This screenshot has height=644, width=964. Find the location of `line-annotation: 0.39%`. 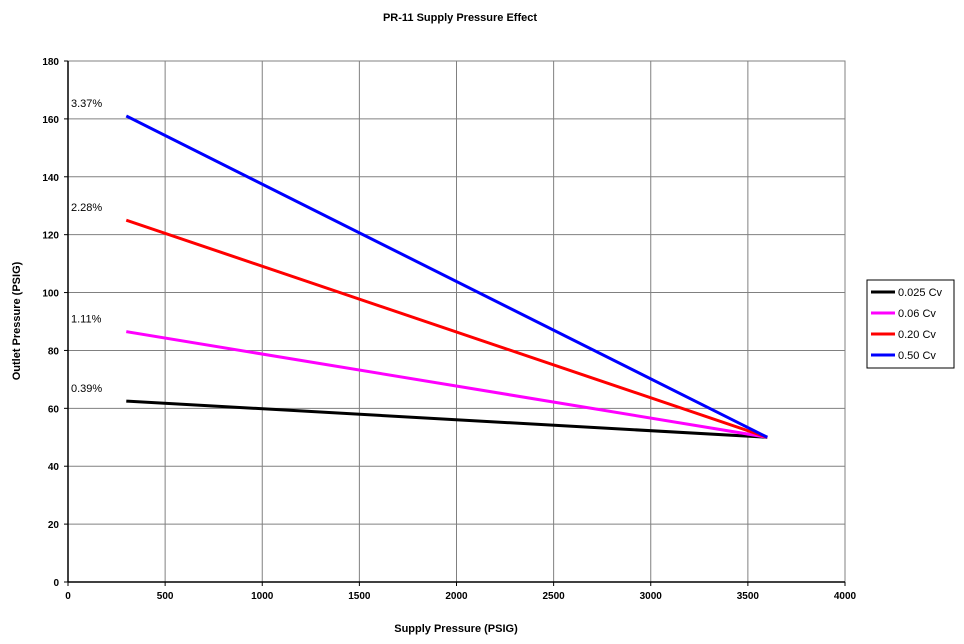

line-annotation: 0.39% is located at coordinates (86, 389).